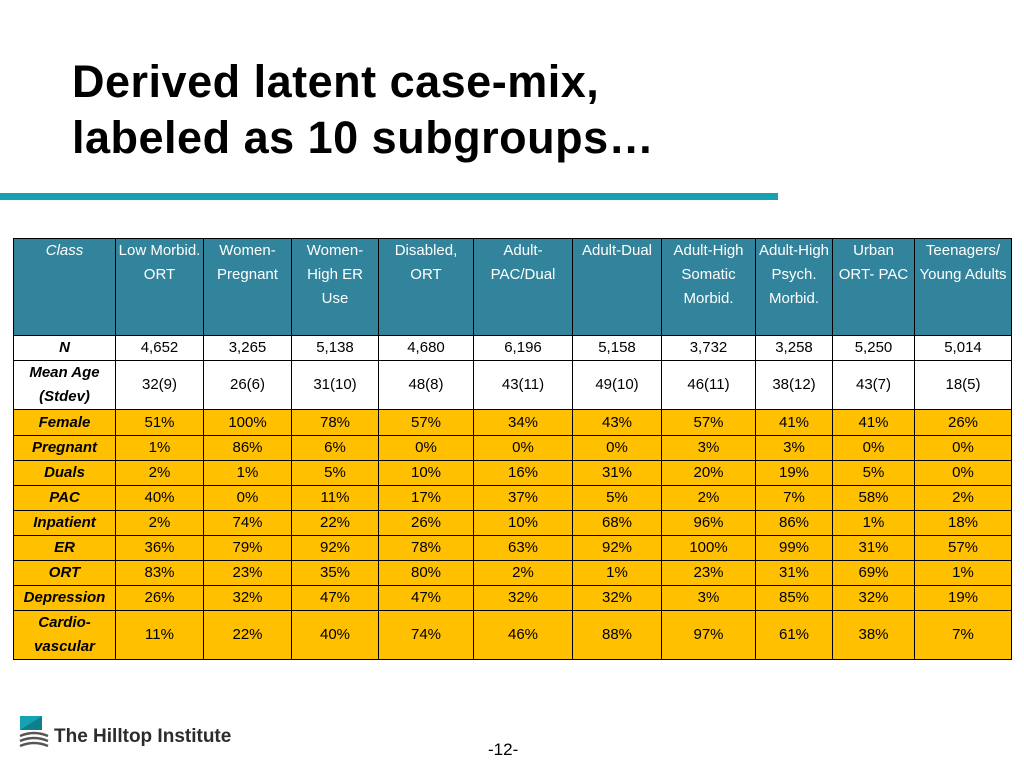 The height and width of the screenshot is (768, 1024). What do you see at coordinates (159, 422) in the screenshot?
I see `table-cell: 51%` at bounding box center [159, 422].